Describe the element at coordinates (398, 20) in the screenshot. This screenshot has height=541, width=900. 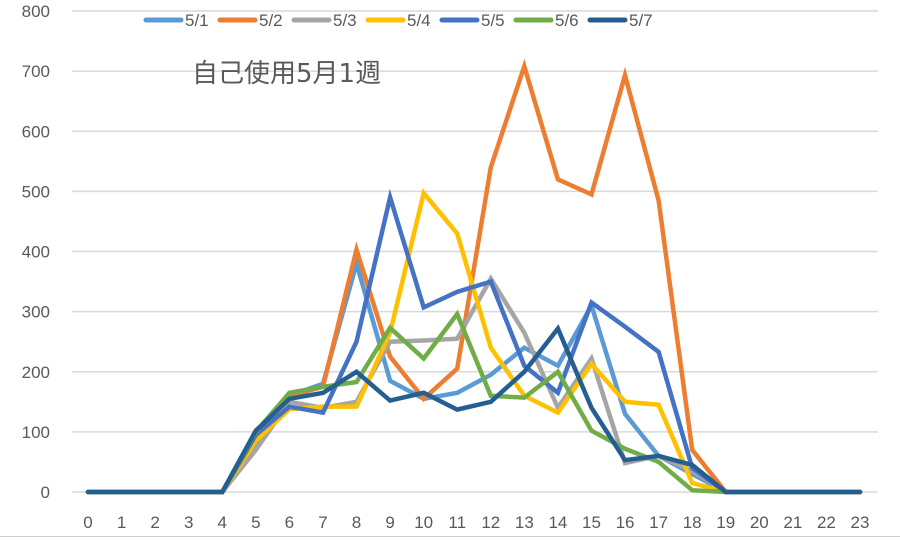
I see `legend: 5/1 5/2 5/3 5/4 5/5 5/6 5/7` at that location.